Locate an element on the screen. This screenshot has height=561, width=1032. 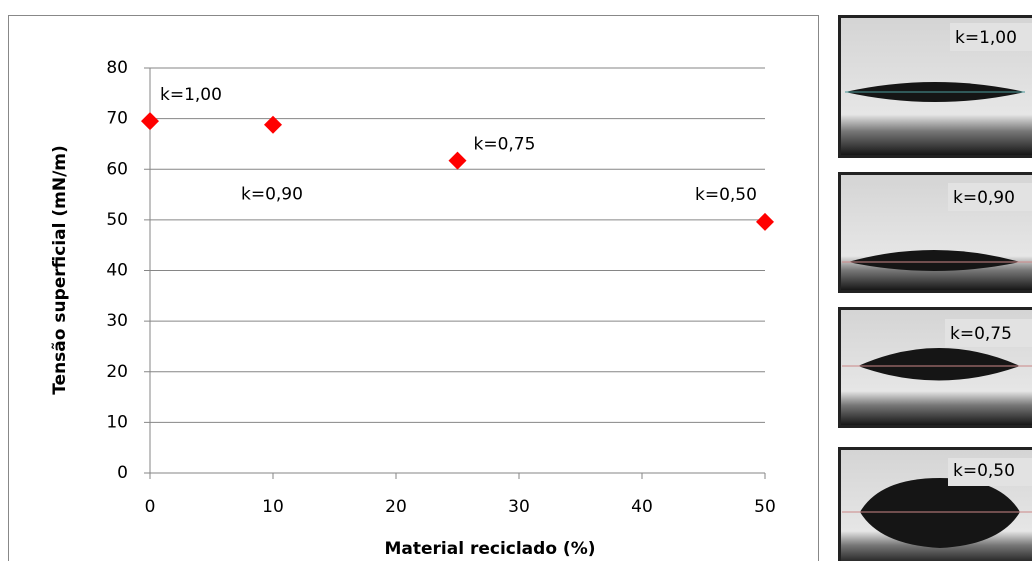
x-tick-label: 20 is located at coordinates (396, 507).